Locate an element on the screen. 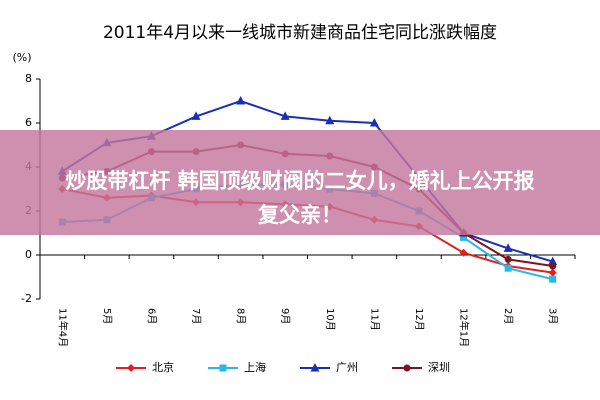 Image resolution: width=600 pixels, height=400 pixels. legend-label: 北京 is located at coordinates (163, 367).